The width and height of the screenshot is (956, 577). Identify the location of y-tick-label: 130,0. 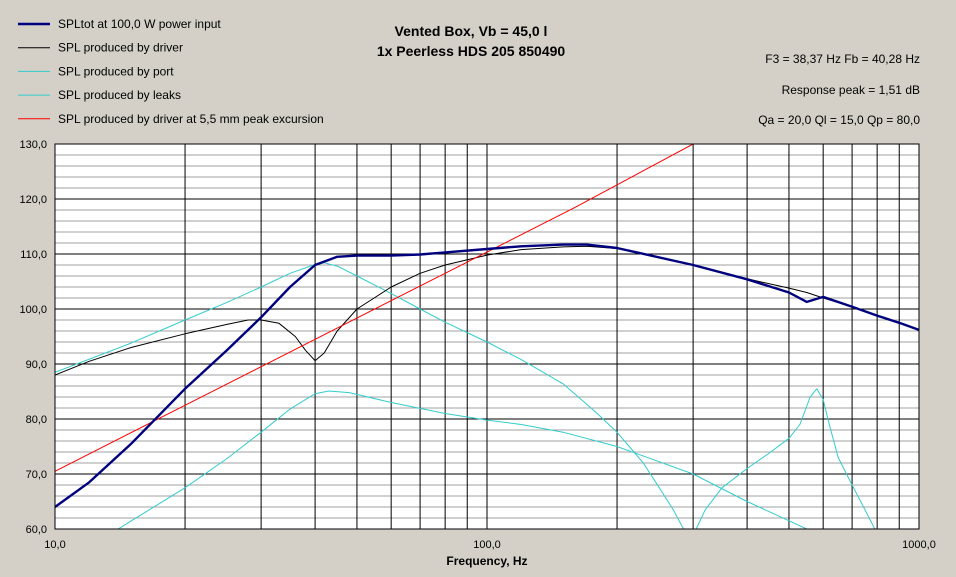
(33, 145).